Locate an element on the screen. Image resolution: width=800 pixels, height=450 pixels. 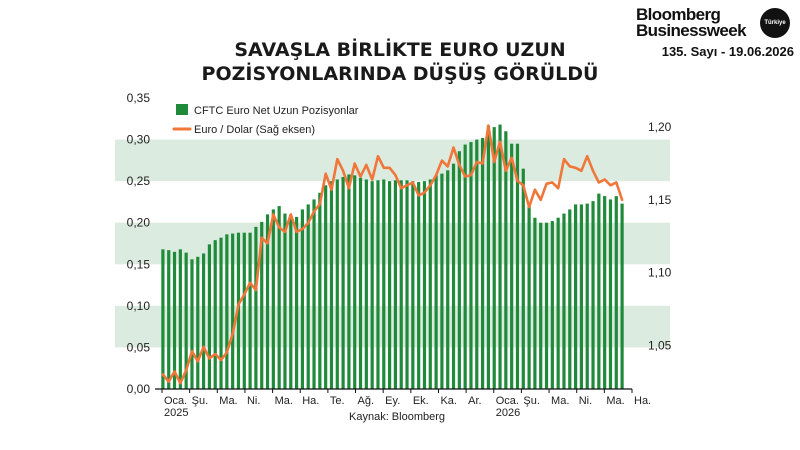
right-axis-tick: 1,20 is located at coordinates (660, 127).